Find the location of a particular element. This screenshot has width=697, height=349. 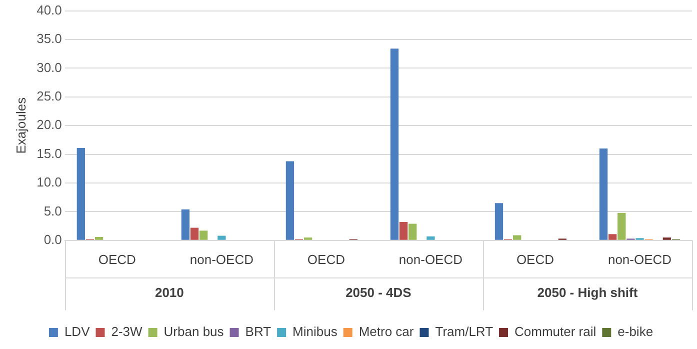

y-tick-label: 25.0 is located at coordinates (49, 96).